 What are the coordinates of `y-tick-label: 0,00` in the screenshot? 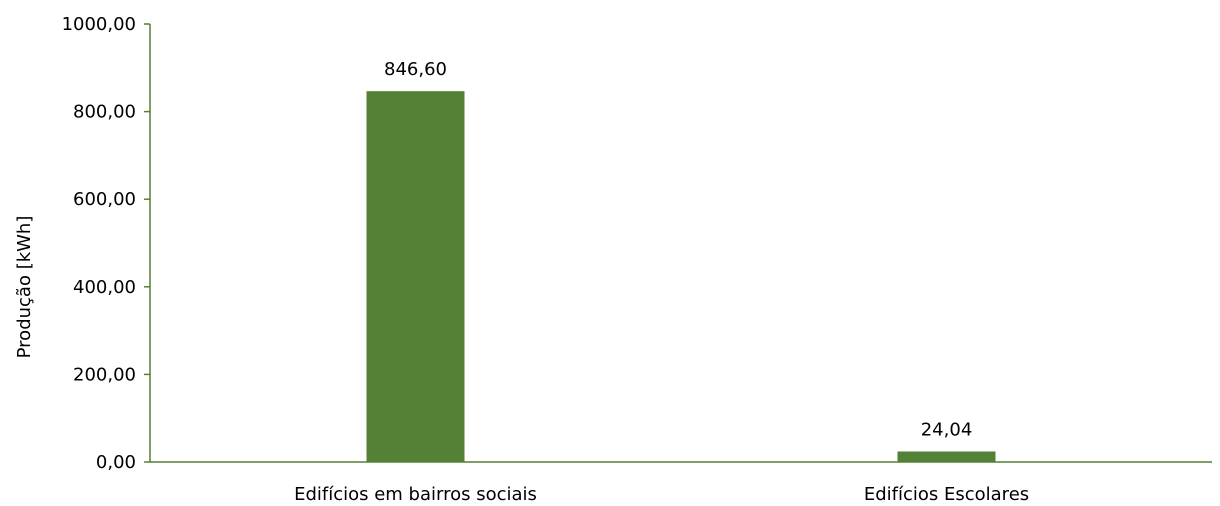 It's located at (116, 462).